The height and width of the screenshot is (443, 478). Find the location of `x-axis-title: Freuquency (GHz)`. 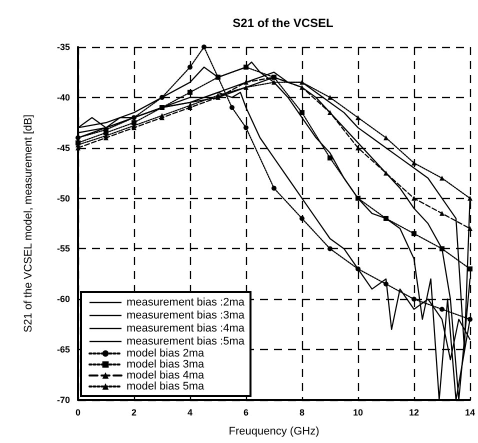

x-axis-title: Freuquency (GHz) is located at coordinates (274, 432).